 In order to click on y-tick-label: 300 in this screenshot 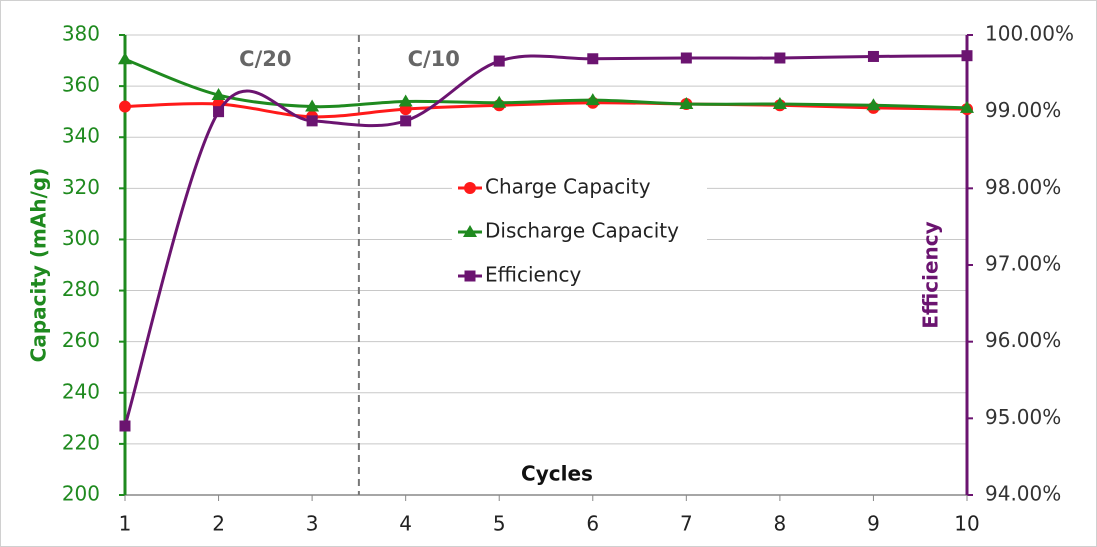, I will do `click(81, 238)`.